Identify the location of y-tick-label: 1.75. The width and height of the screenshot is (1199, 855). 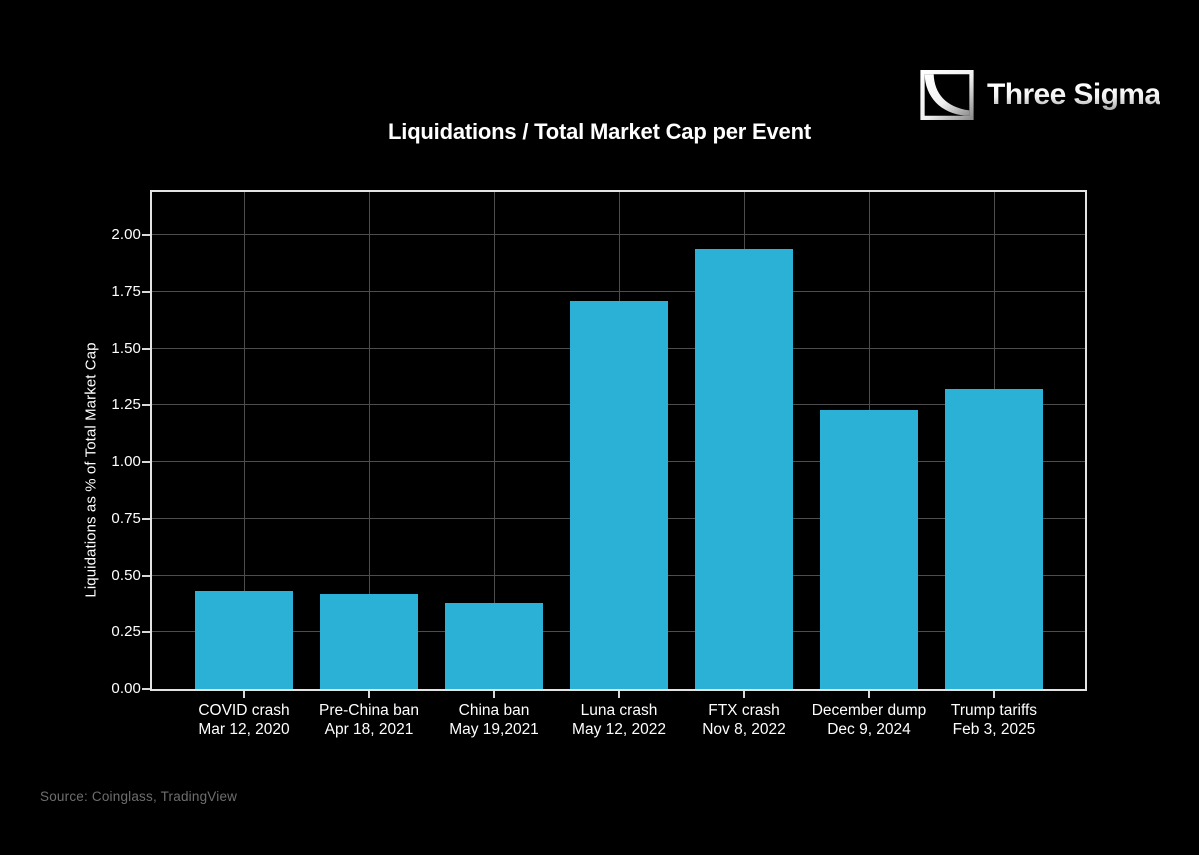
(126, 291).